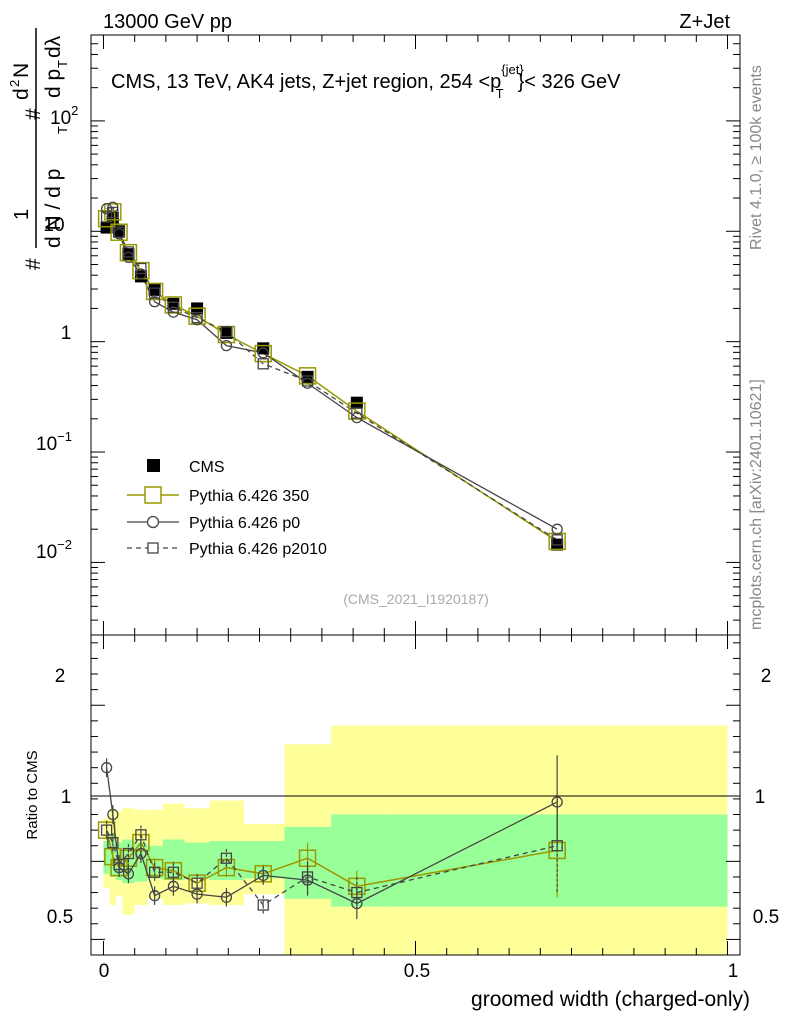  Describe the element at coordinates (756, 504) in the screenshot. I see `mcplots-label: mcplots.cern.ch [arXiv:2401.10621]` at that location.